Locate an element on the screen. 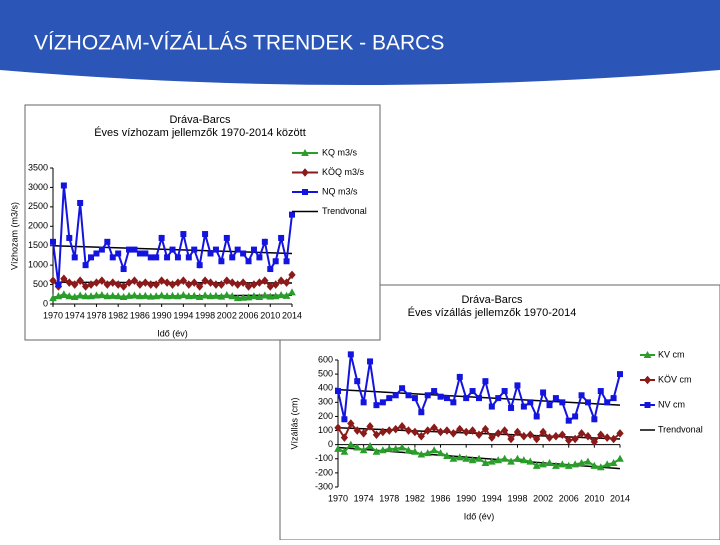 The image size is (720, 545). legend-label: KV cm is located at coordinates (671, 354).